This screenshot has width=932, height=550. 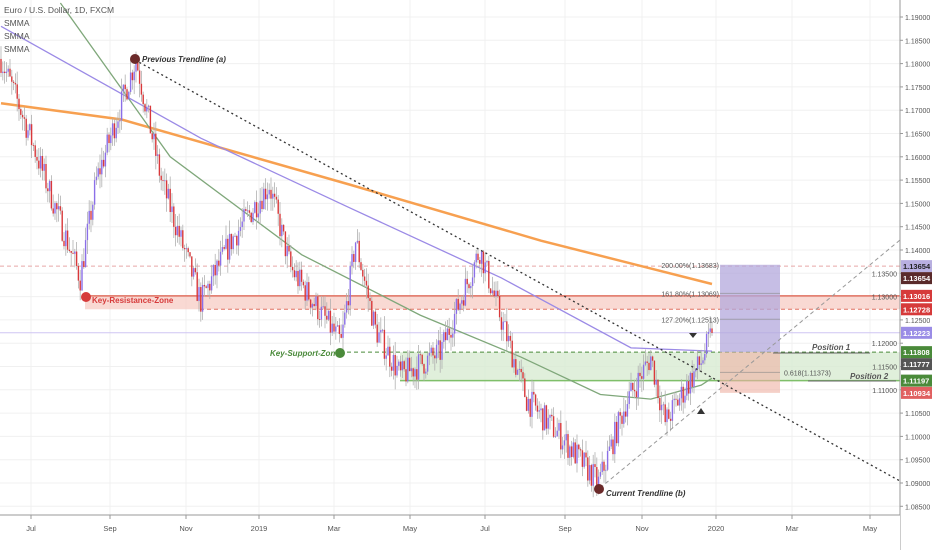 What do you see at coordinates (690, 266) in the screenshot?
I see `fib-200-label: 200.00%(1.13683)` at bounding box center [690, 266].